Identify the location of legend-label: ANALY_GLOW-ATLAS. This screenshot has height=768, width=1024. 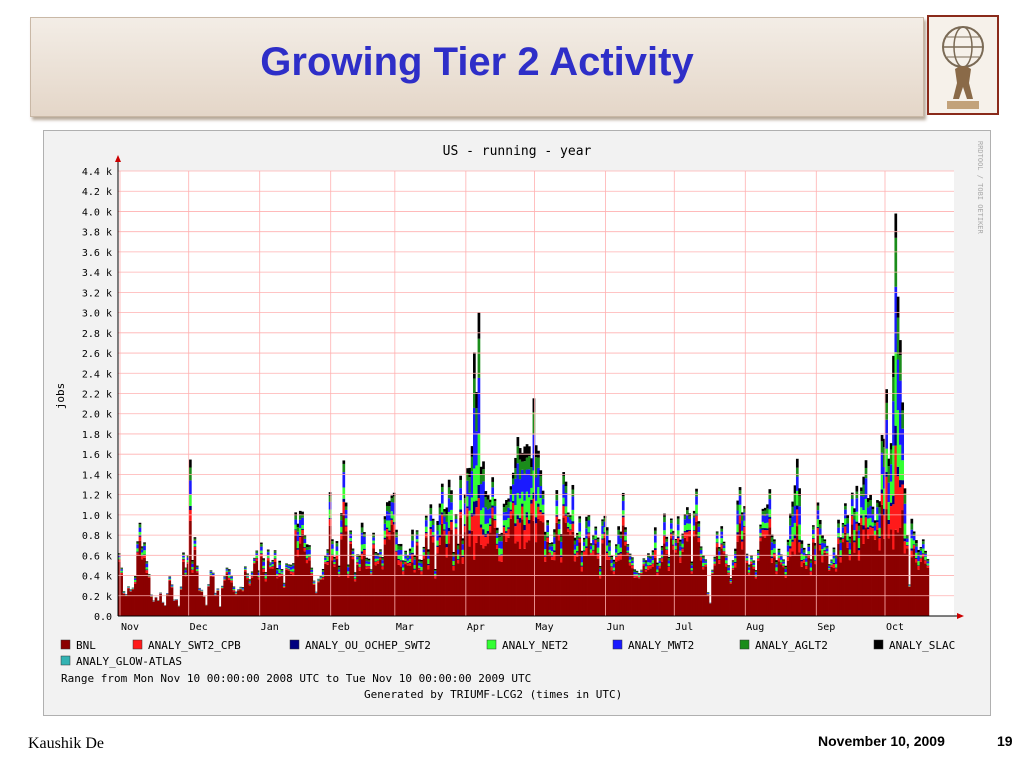
(129, 661).